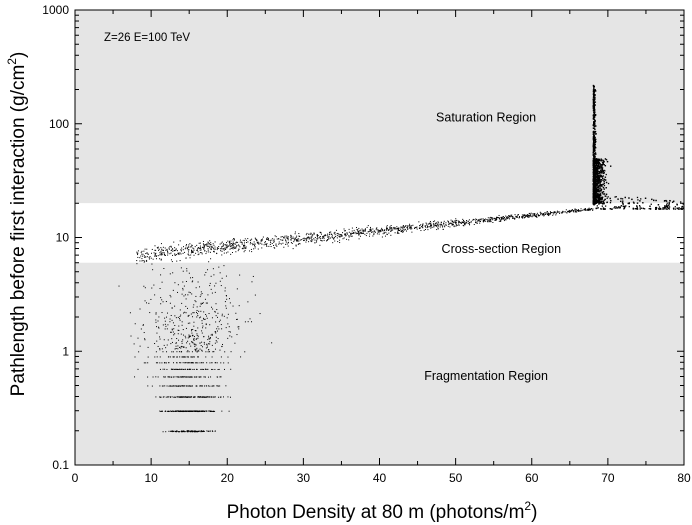  I want to click on y-tick-label-3: 100, so click(59, 124).